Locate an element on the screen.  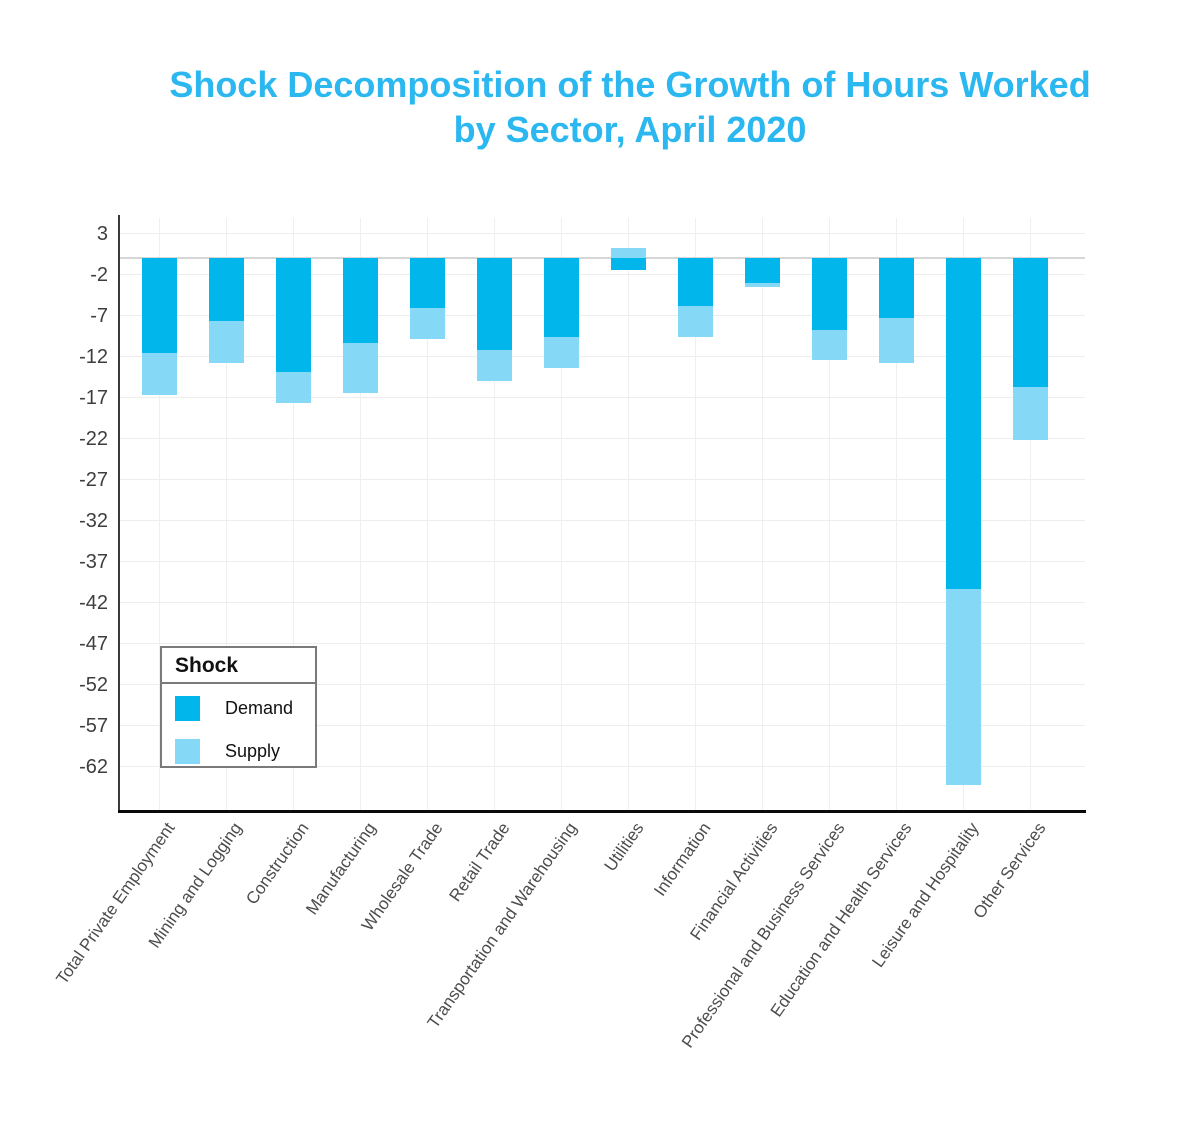
legend-swatch-demand is located at coordinates (187, 708).